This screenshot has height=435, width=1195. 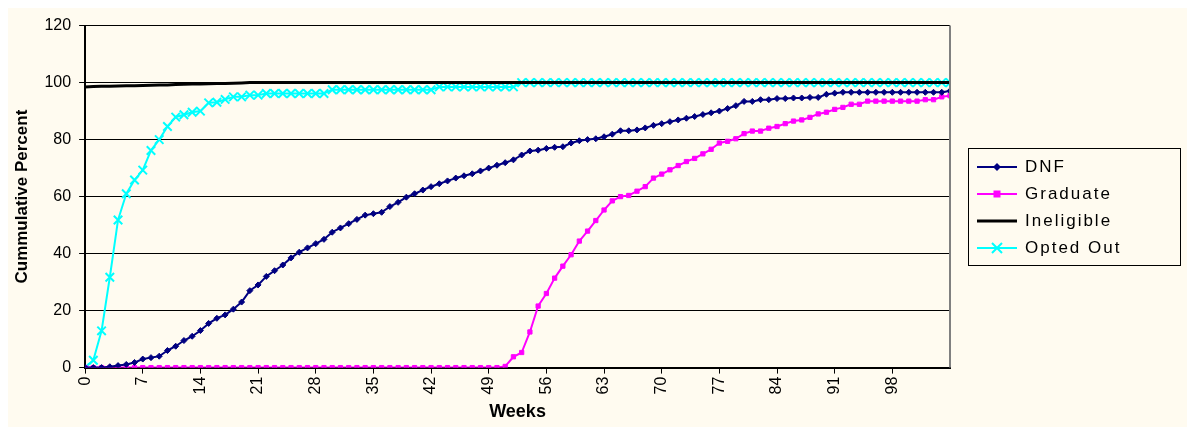 What do you see at coordinates (199, 385) in the screenshot?
I see `x-tick-label: 14` at bounding box center [199, 385].